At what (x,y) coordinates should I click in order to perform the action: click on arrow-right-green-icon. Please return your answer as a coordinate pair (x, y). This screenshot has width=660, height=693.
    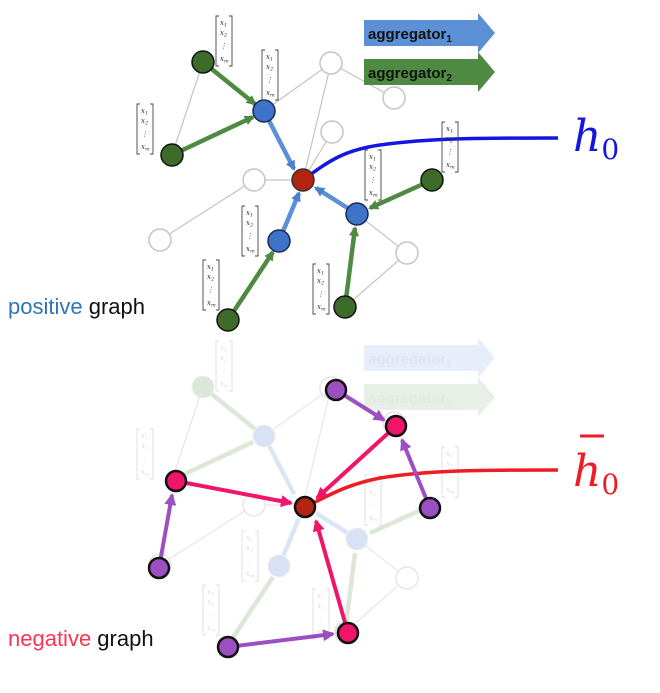
    Looking at the image, I should click on (429, 72).